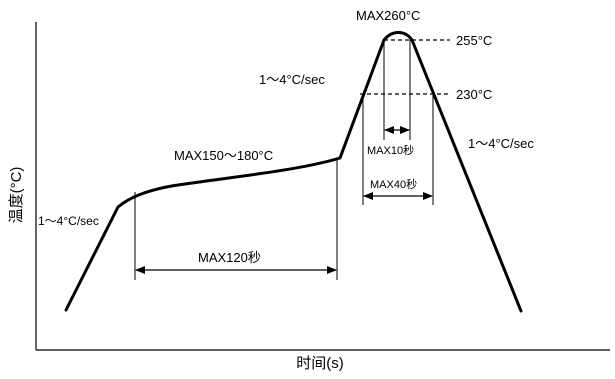 Image resolution: width=615 pixels, height=379 pixels. Describe the element at coordinates (388, 15) in the screenshot. I see `peak-temperature-label: MAX260°C` at that location.